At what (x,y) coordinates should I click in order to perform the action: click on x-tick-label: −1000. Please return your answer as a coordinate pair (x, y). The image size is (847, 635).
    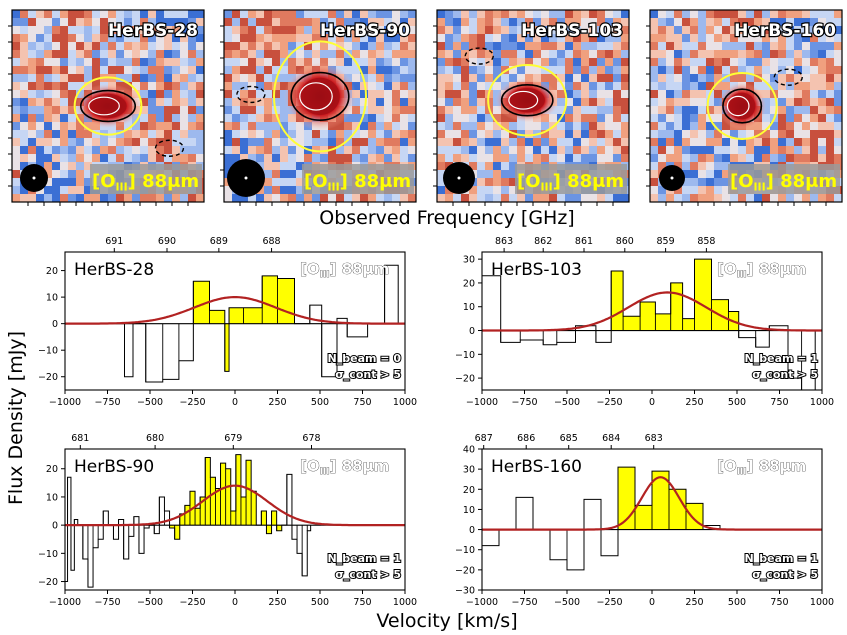
    Looking at the image, I should click on (65, 602).